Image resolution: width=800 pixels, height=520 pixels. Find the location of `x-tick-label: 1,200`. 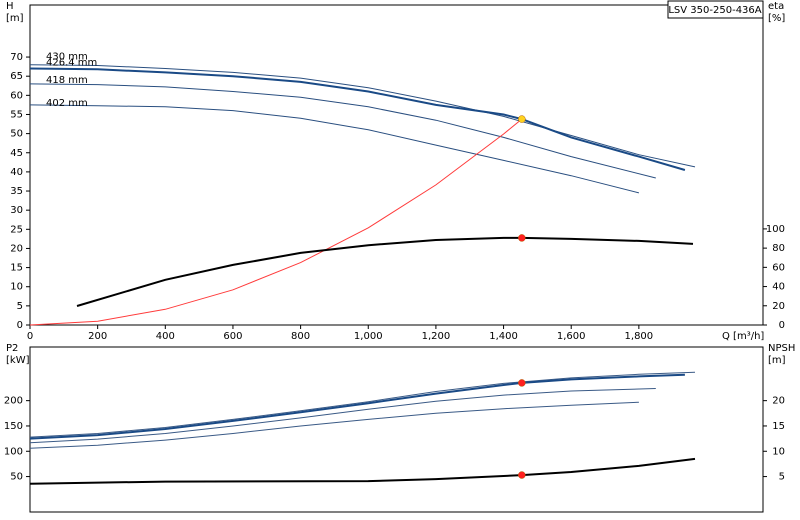

x-tick-label: 1,200 is located at coordinates (436, 336).